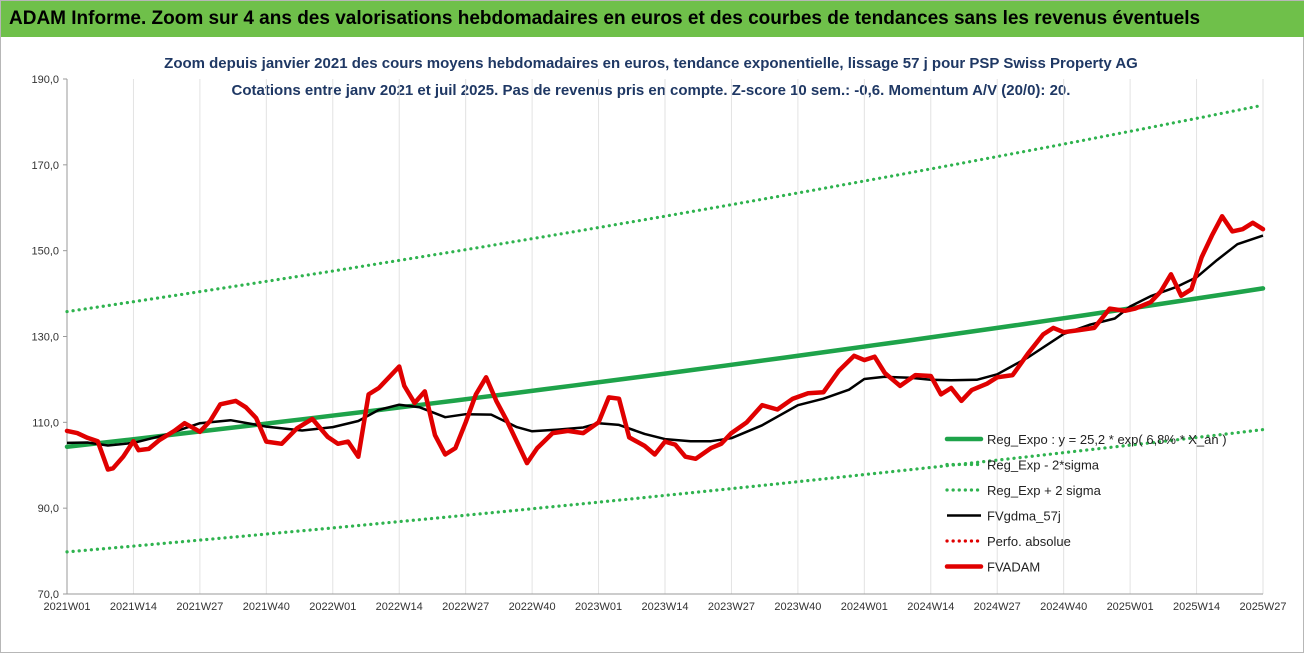 The height and width of the screenshot is (654, 1304). What do you see at coordinates (1107, 439) in the screenshot?
I see `legend-label: Reg_Expo : y = 25,2 * exp( 6,8% * X_an )` at bounding box center [1107, 439].